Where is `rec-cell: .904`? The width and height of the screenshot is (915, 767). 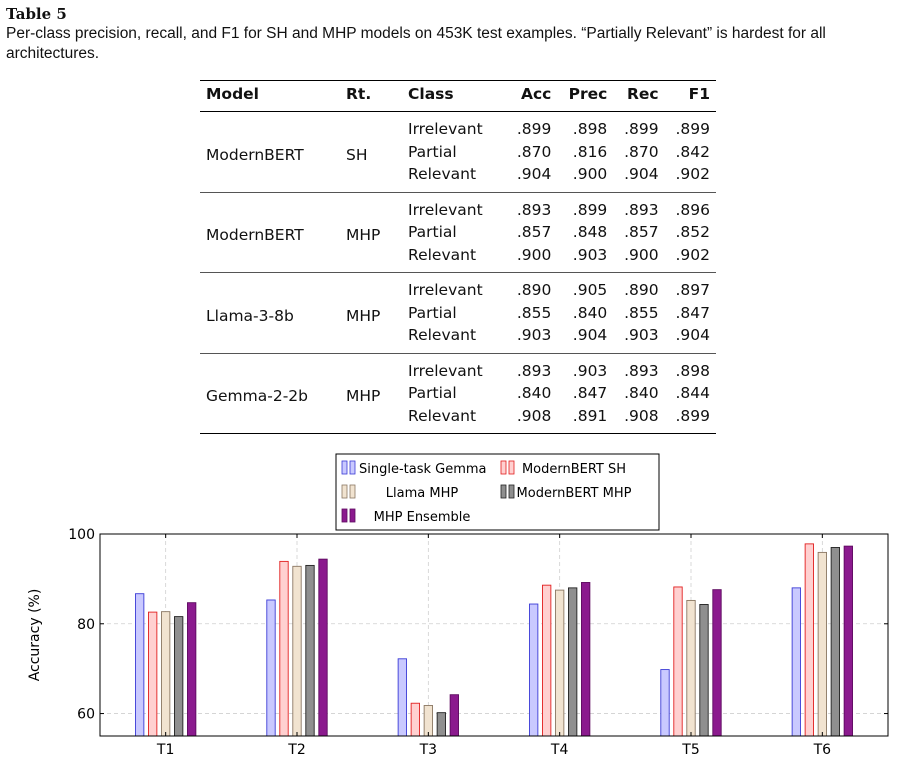 rec-cell: .904 is located at coordinates (641, 174).